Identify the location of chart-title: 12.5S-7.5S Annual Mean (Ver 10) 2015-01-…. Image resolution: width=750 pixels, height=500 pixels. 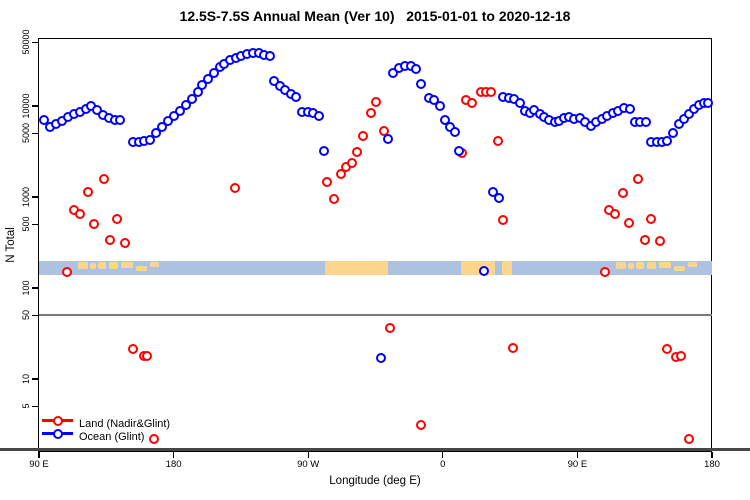
(375, 16).